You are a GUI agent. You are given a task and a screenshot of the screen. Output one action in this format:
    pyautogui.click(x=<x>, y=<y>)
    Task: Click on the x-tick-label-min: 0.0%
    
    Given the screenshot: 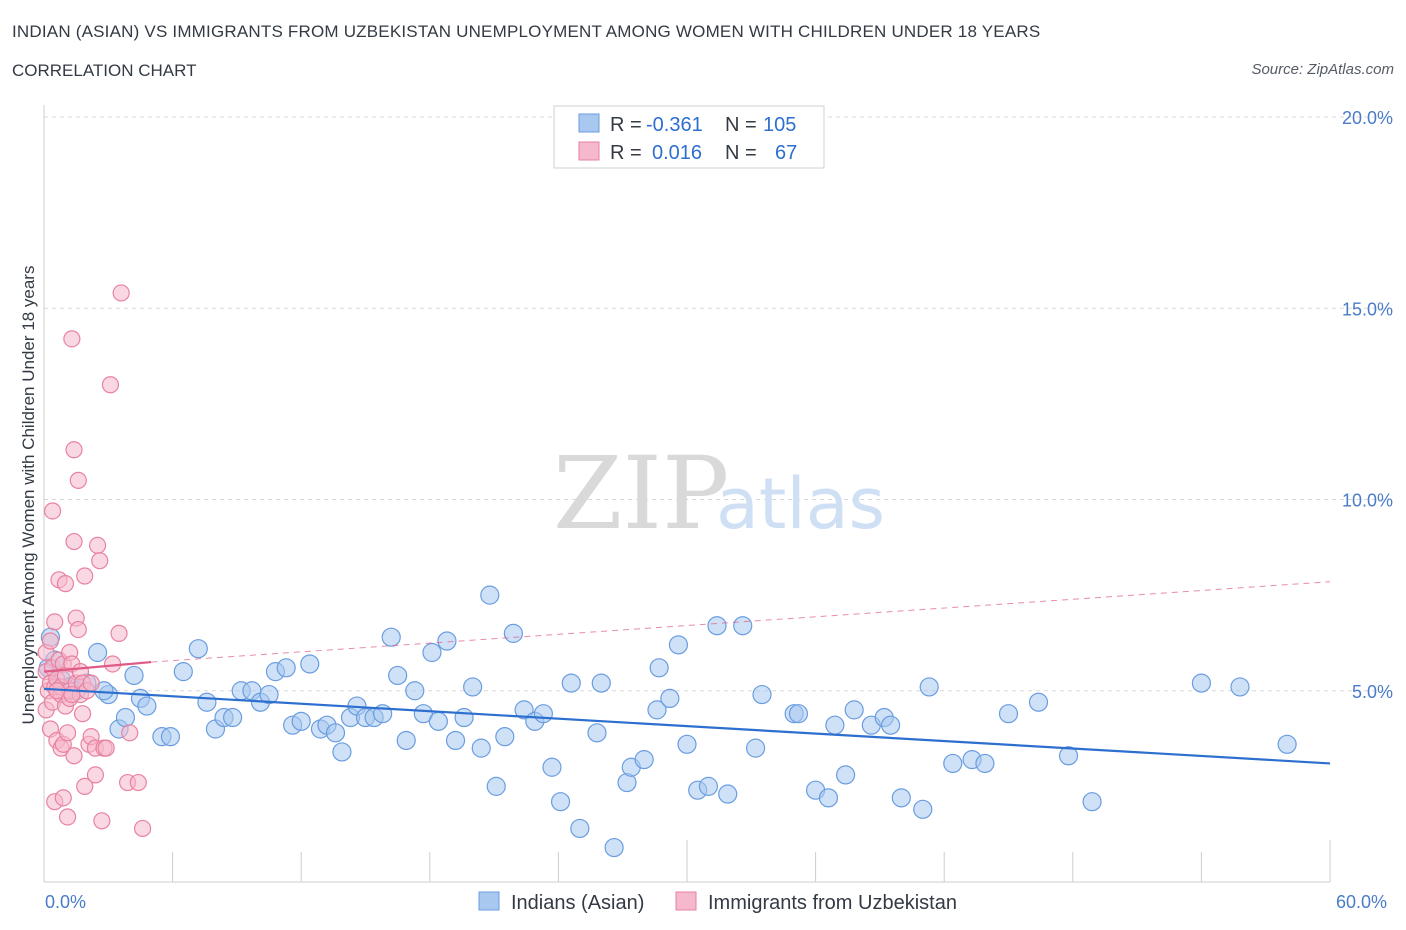 What is the action you would take?
    pyautogui.click(x=65, y=902)
    